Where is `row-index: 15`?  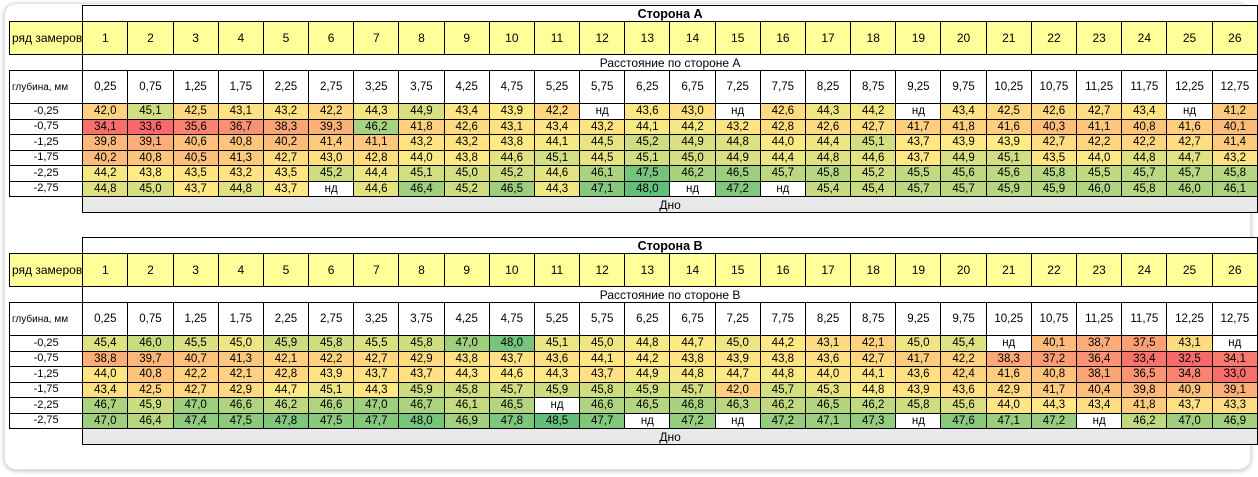 row-index: 15 is located at coordinates (737, 38).